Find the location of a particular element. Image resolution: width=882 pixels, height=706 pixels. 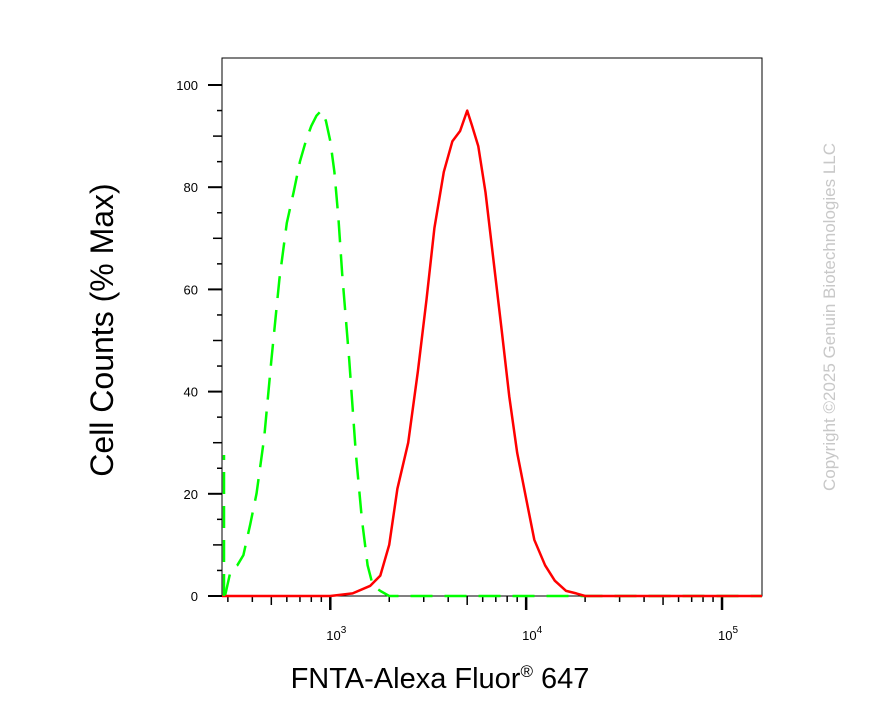

x-tick-label: 10³ is located at coordinates (336, 634).